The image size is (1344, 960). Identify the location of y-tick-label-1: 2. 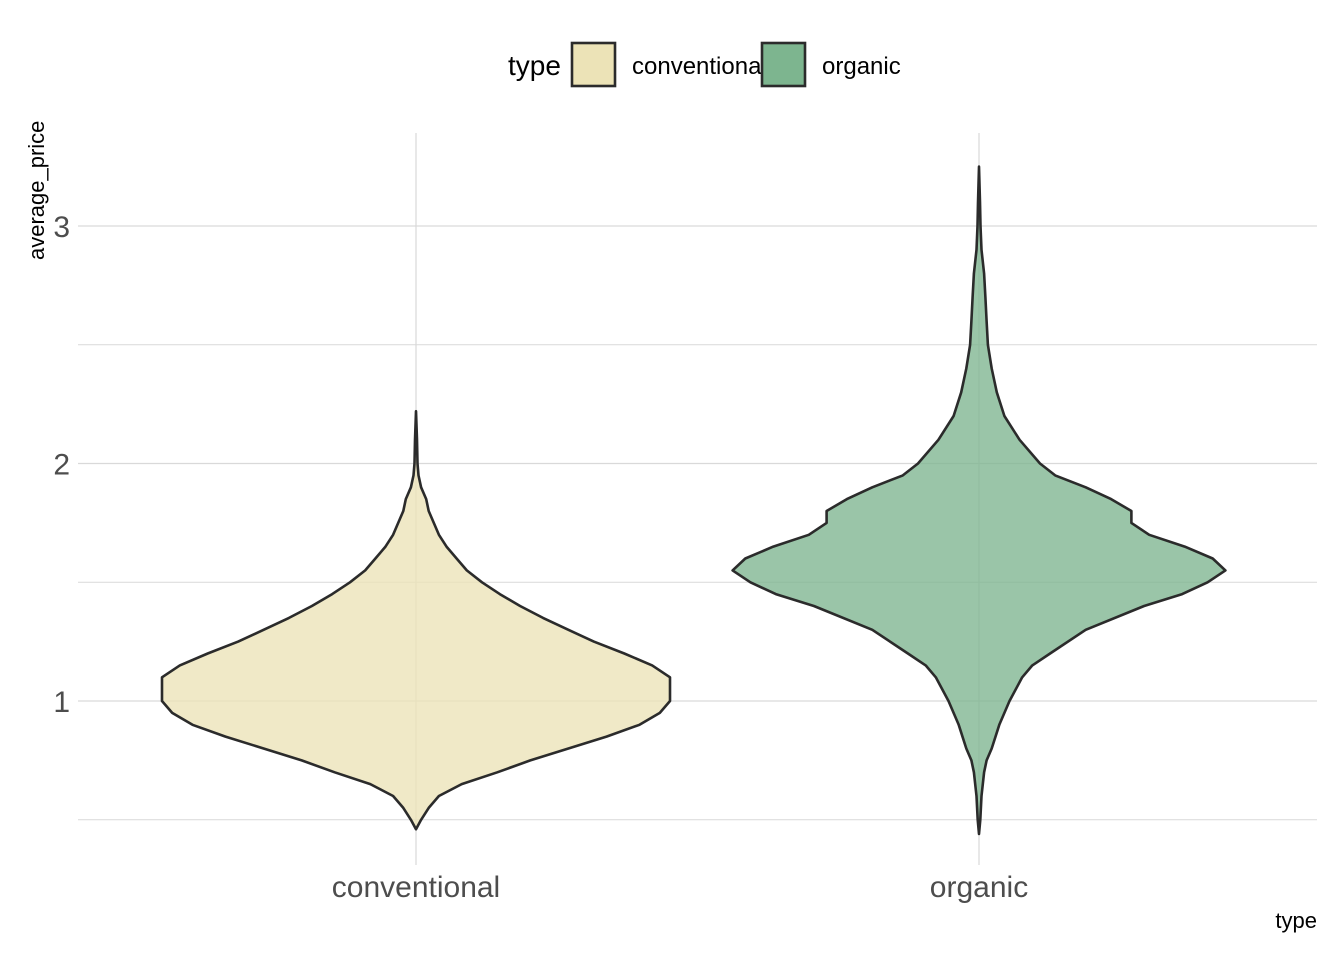
(61, 465).